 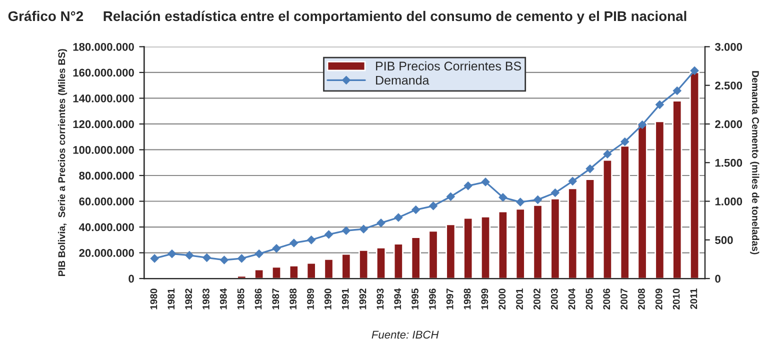 I want to click on y2-axis-title: Demanda Cemento (miles de toneladas), so click(x=755, y=162).